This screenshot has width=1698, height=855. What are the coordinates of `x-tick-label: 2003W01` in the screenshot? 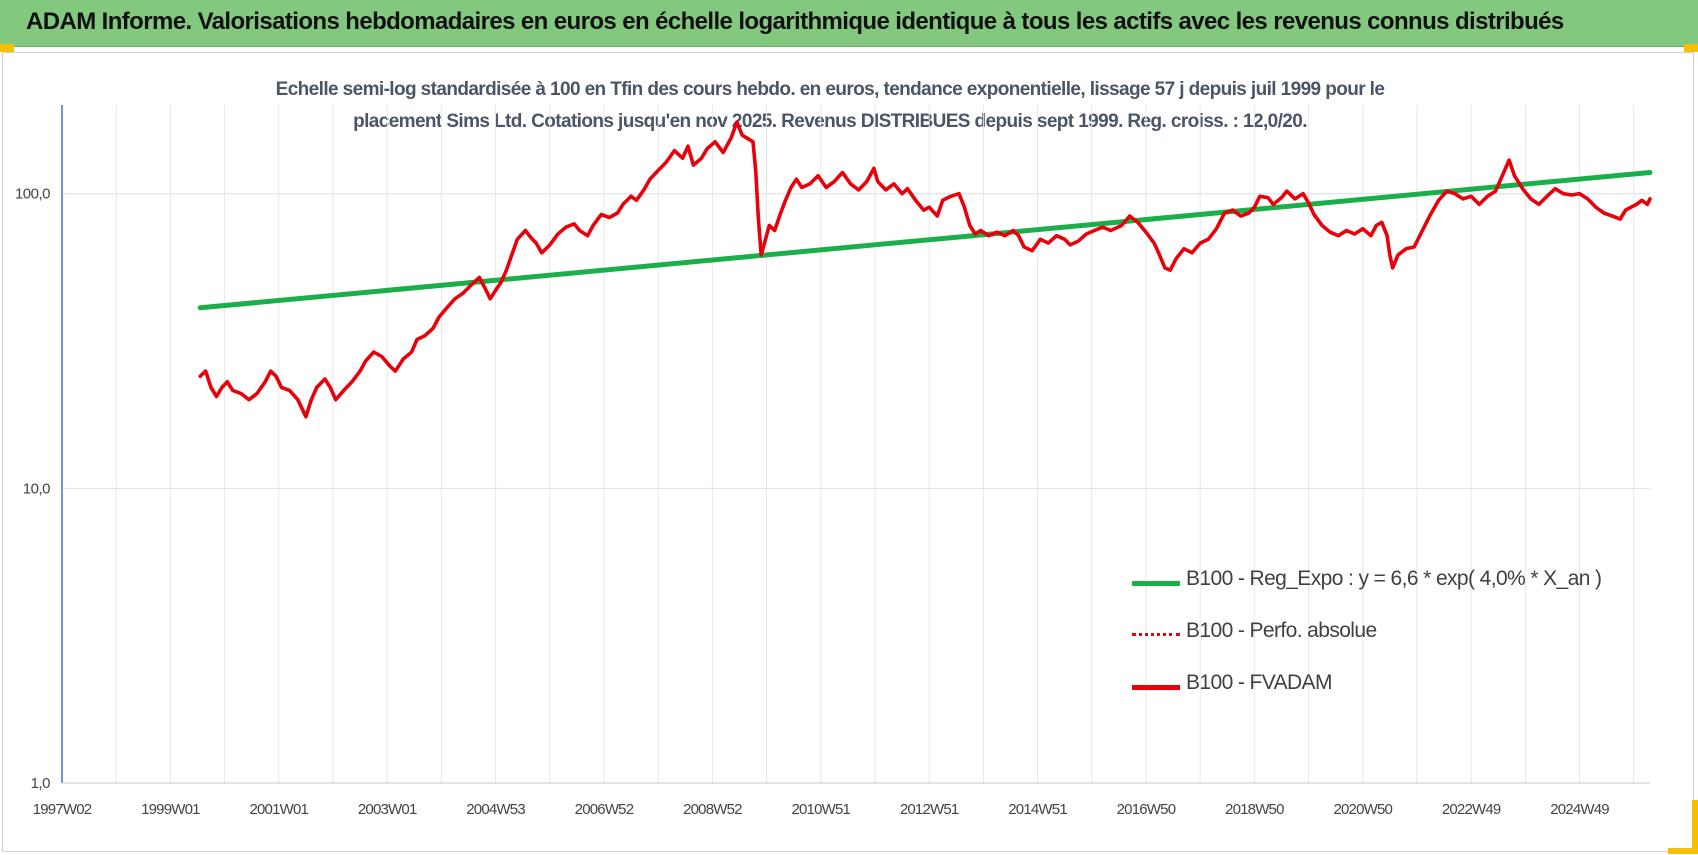 It's located at (387, 809).